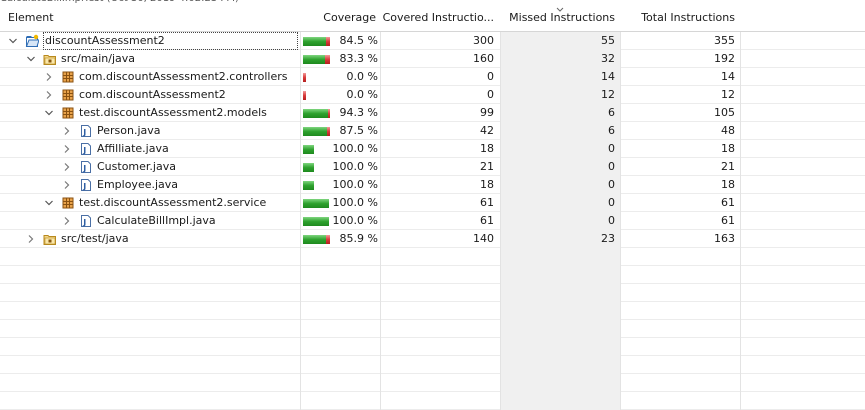 This screenshot has width=865, height=410. I want to click on total-instructions: 163, so click(724, 238).